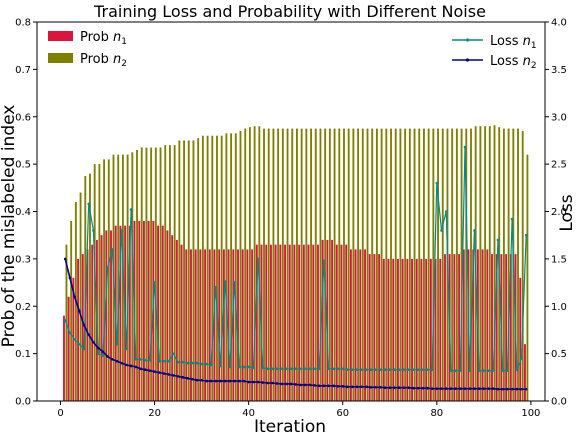  I want to click on left-y-tick-label: 0.3, so click(23, 259).